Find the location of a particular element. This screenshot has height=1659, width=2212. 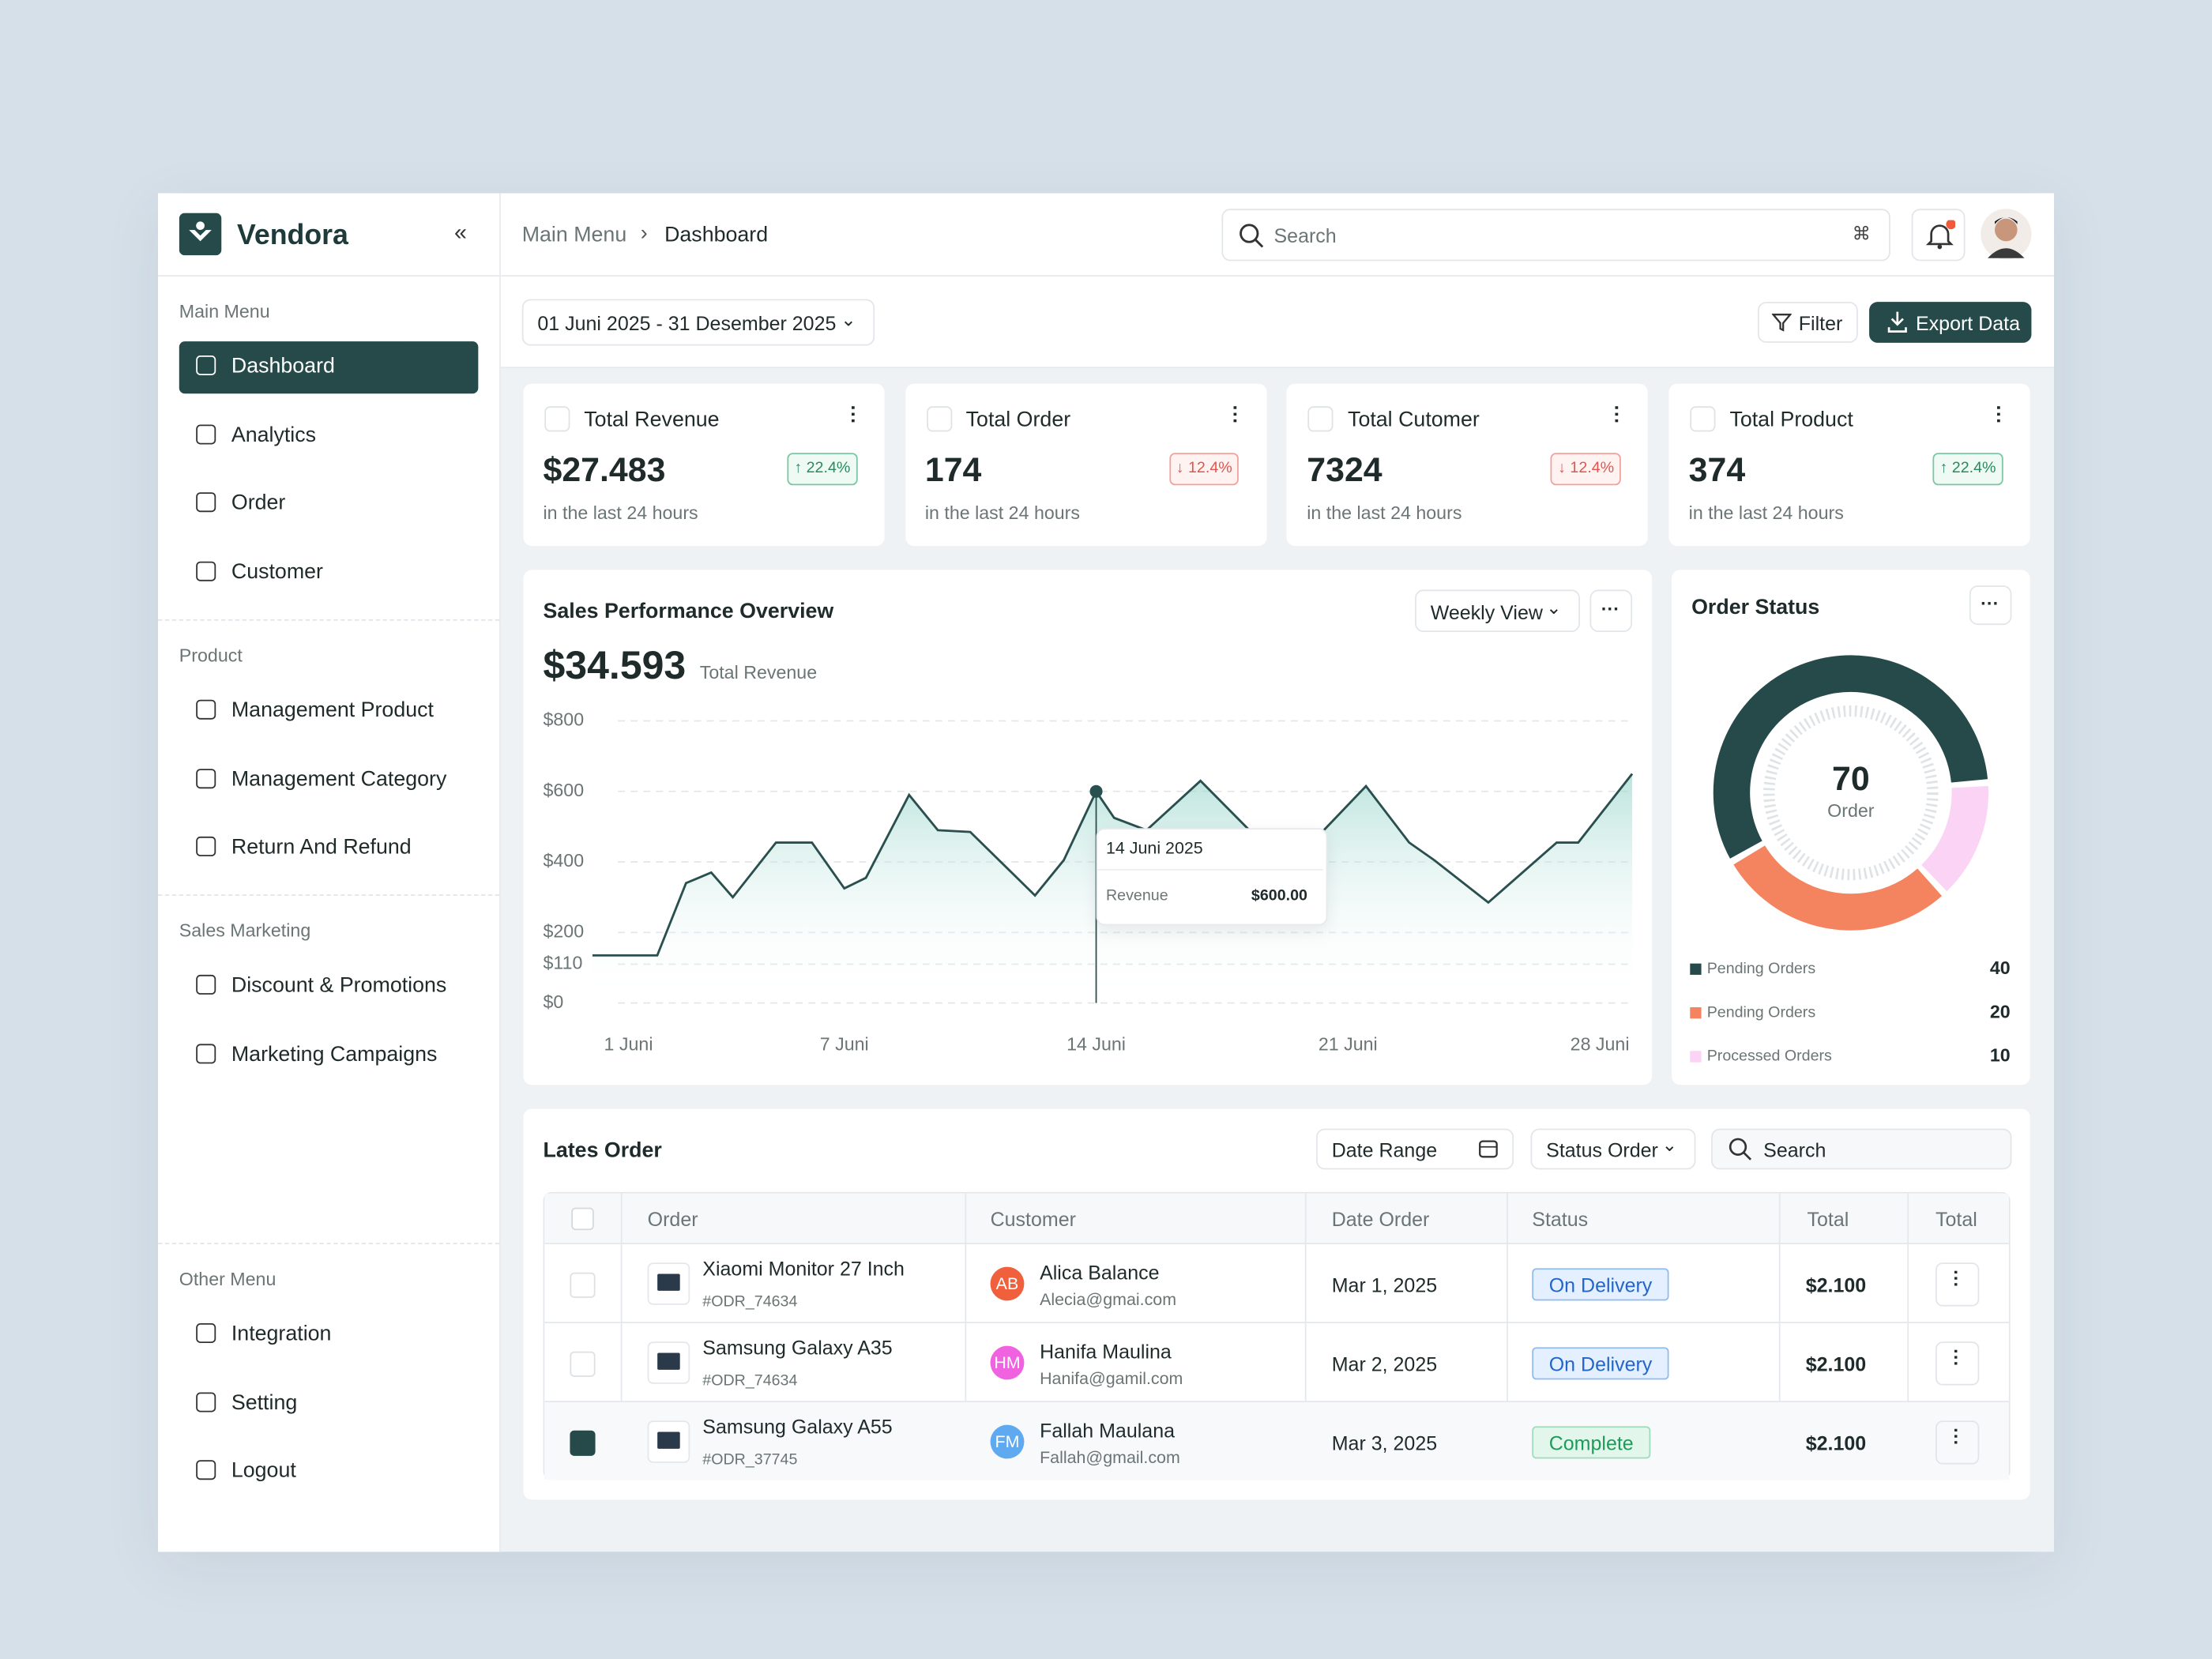

product-name: Samsung Galaxy A35 is located at coordinates (797, 1348).